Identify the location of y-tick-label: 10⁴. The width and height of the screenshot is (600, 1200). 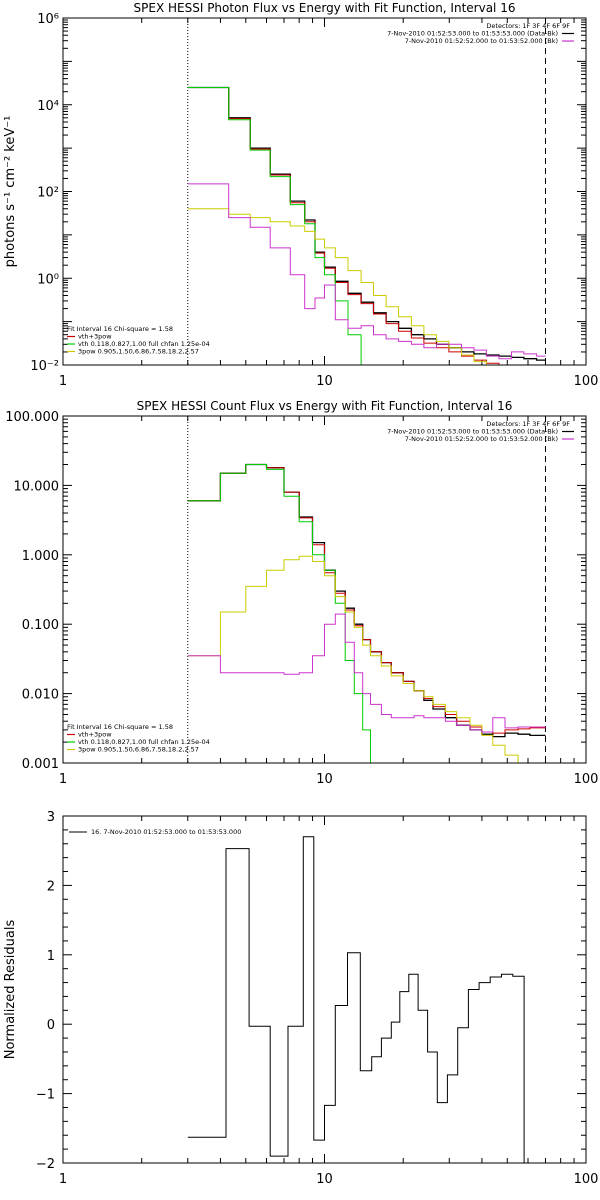
(48, 106).